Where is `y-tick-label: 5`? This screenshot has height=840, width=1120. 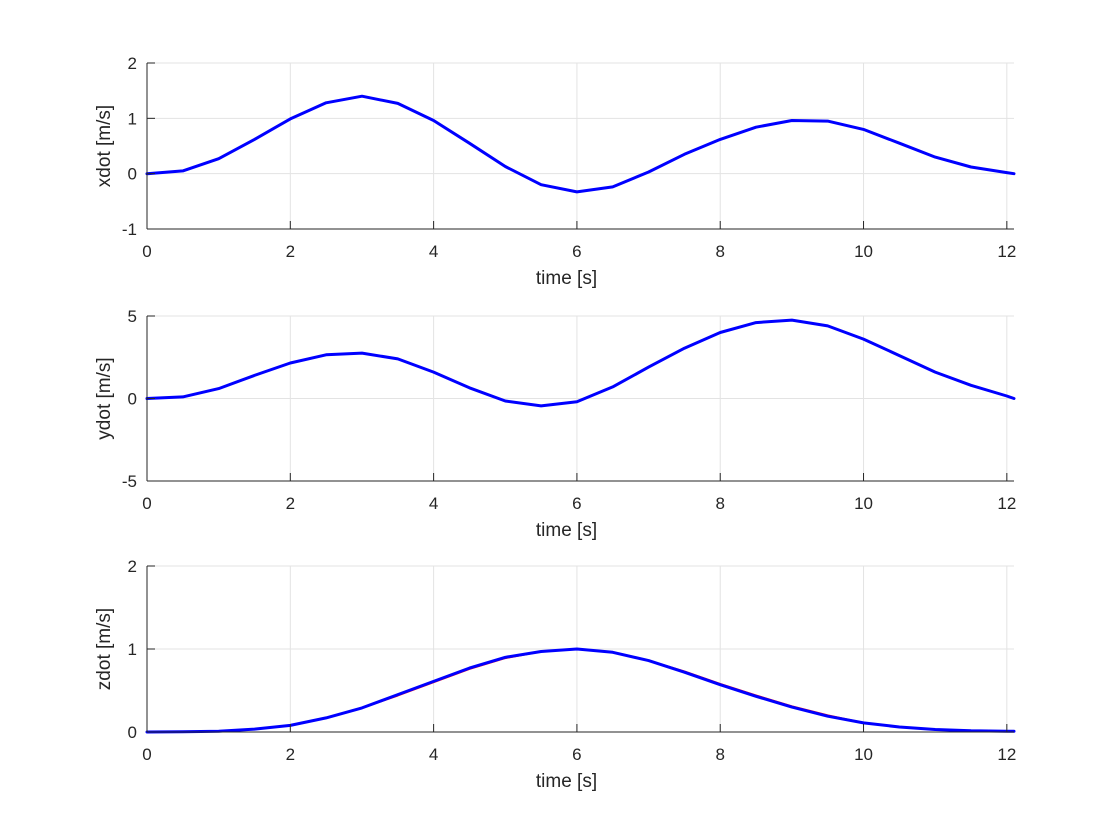
y-tick-label: 5 is located at coordinates (132, 316).